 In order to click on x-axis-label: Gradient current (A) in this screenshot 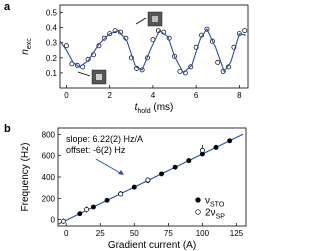, I will do `click(152, 245)`.